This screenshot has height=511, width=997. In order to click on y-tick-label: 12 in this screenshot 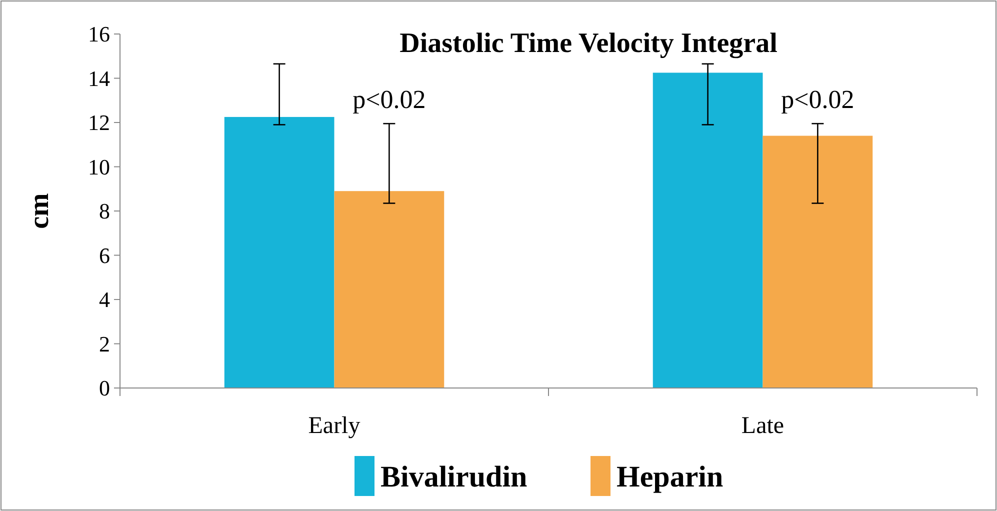, I will do `click(99, 123)`.